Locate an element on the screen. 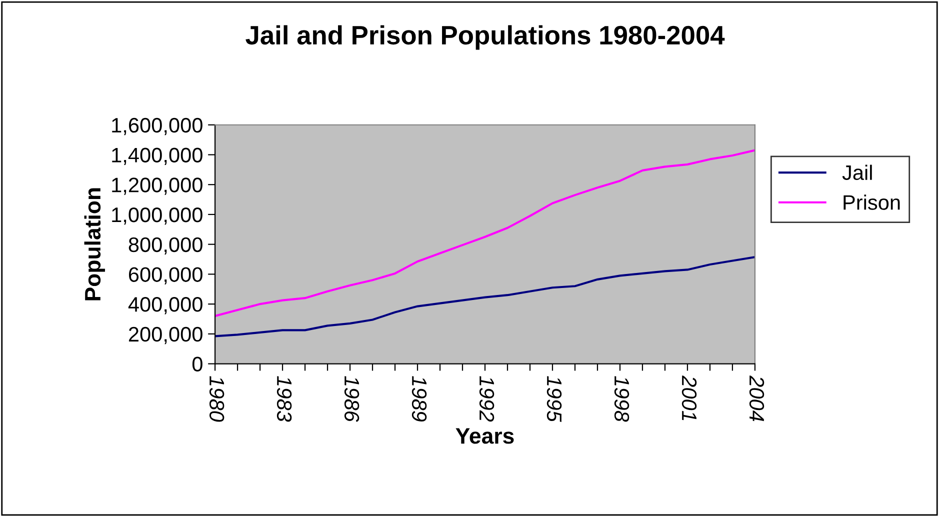 The width and height of the screenshot is (939, 516). x-tick-label: 2004 is located at coordinates (756, 398).